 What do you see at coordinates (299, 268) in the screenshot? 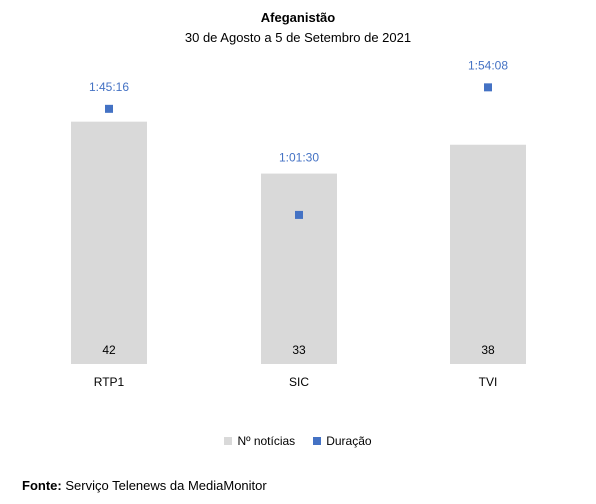
I see `bar-sic` at bounding box center [299, 268].